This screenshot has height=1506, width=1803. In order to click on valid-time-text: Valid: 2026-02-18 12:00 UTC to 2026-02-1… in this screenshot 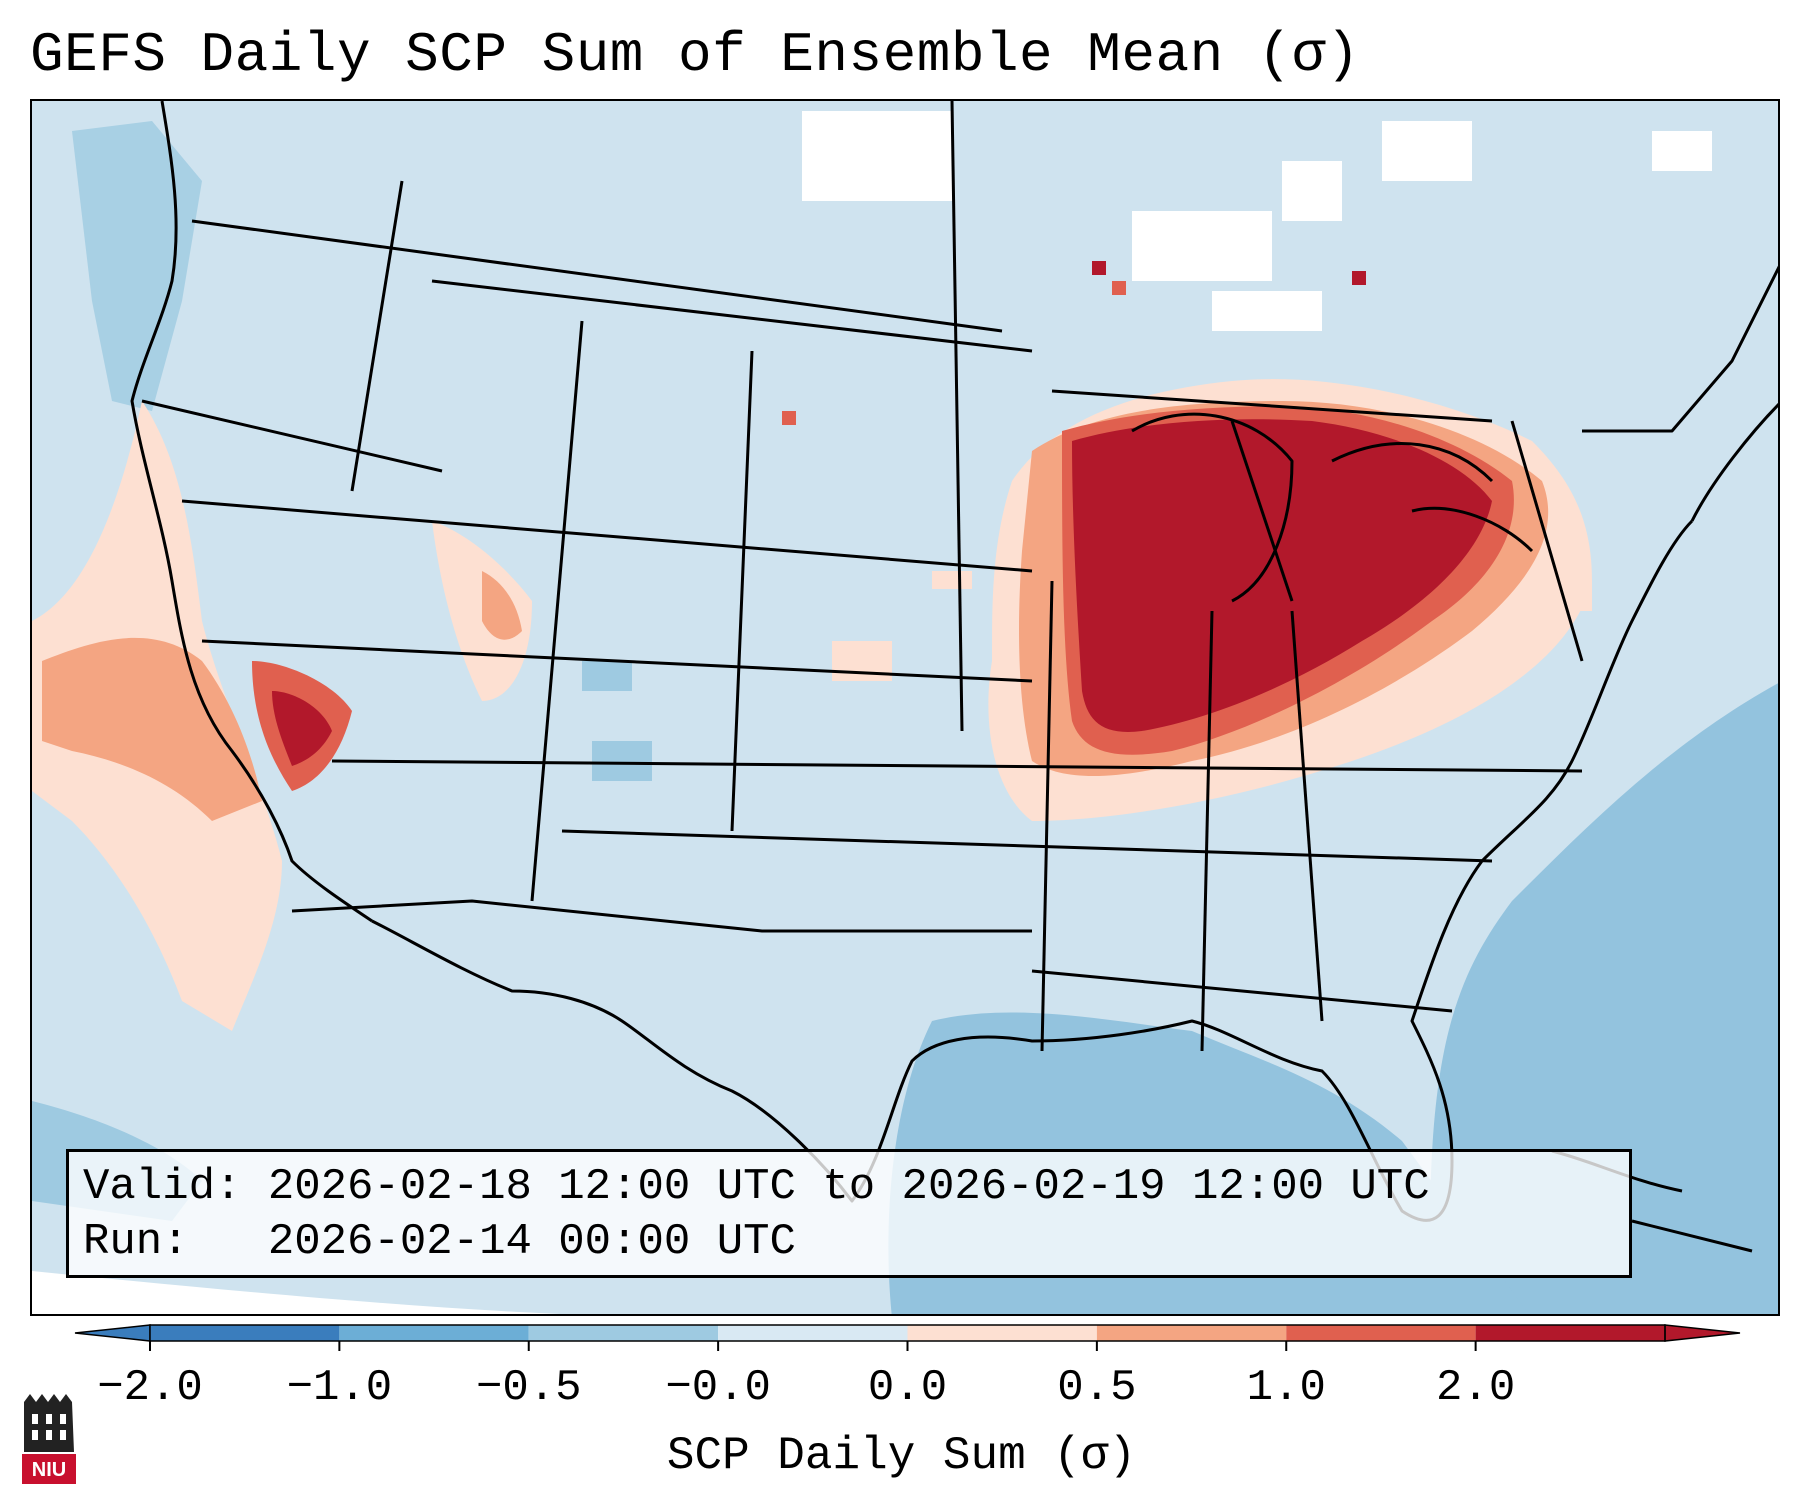, I will do `click(756, 1187)`.